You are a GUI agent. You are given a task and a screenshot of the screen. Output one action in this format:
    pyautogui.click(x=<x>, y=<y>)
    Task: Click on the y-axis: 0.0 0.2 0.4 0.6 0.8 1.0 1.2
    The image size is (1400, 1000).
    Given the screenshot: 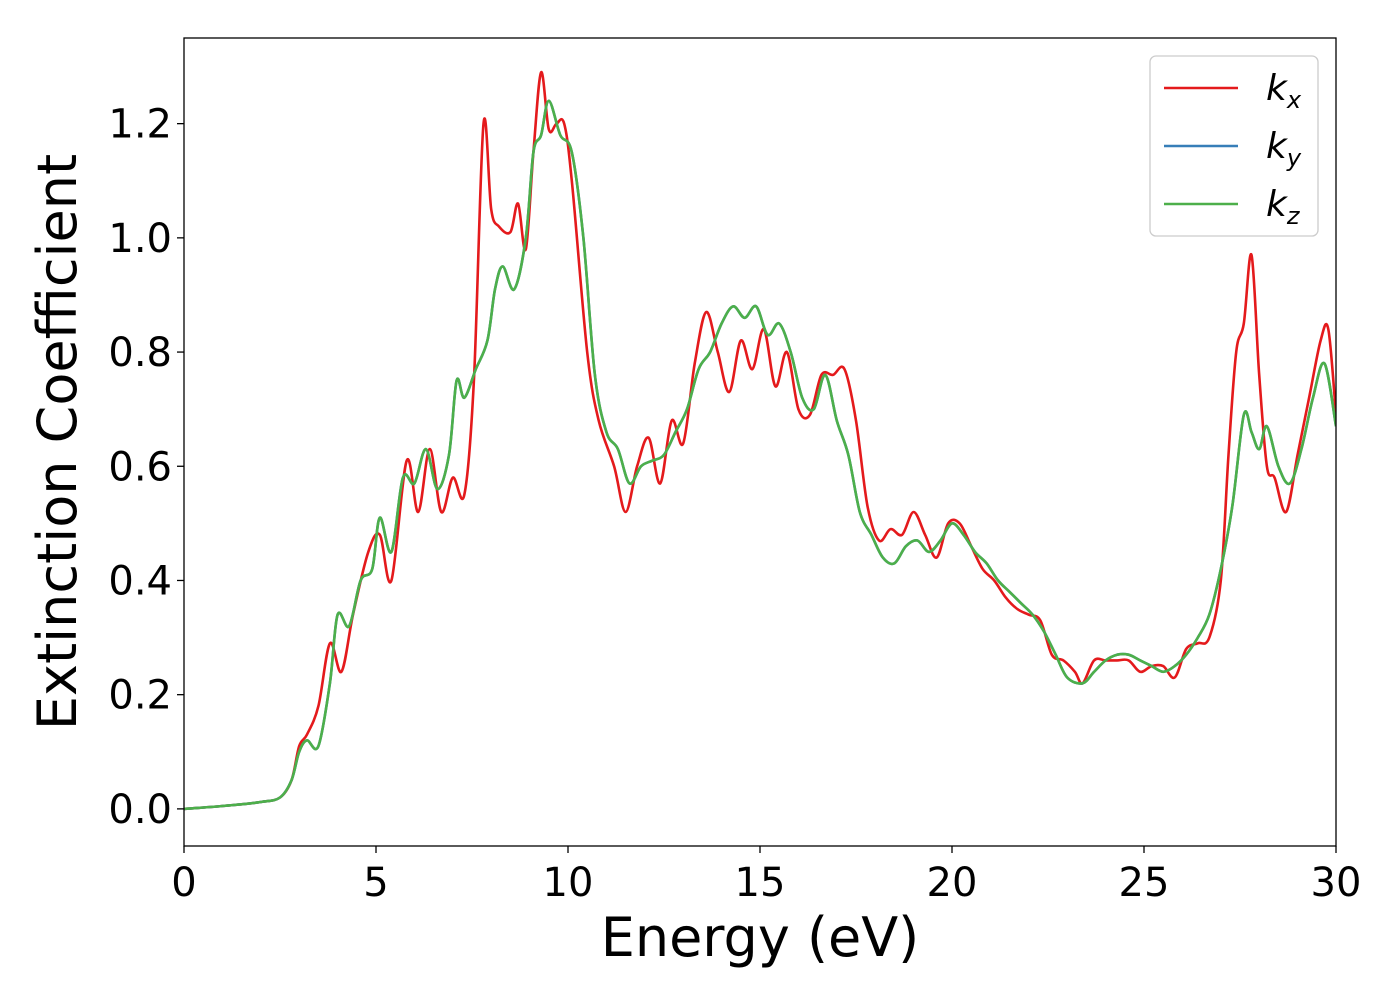 What is the action you would take?
    pyautogui.click(x=146, y=467)
    